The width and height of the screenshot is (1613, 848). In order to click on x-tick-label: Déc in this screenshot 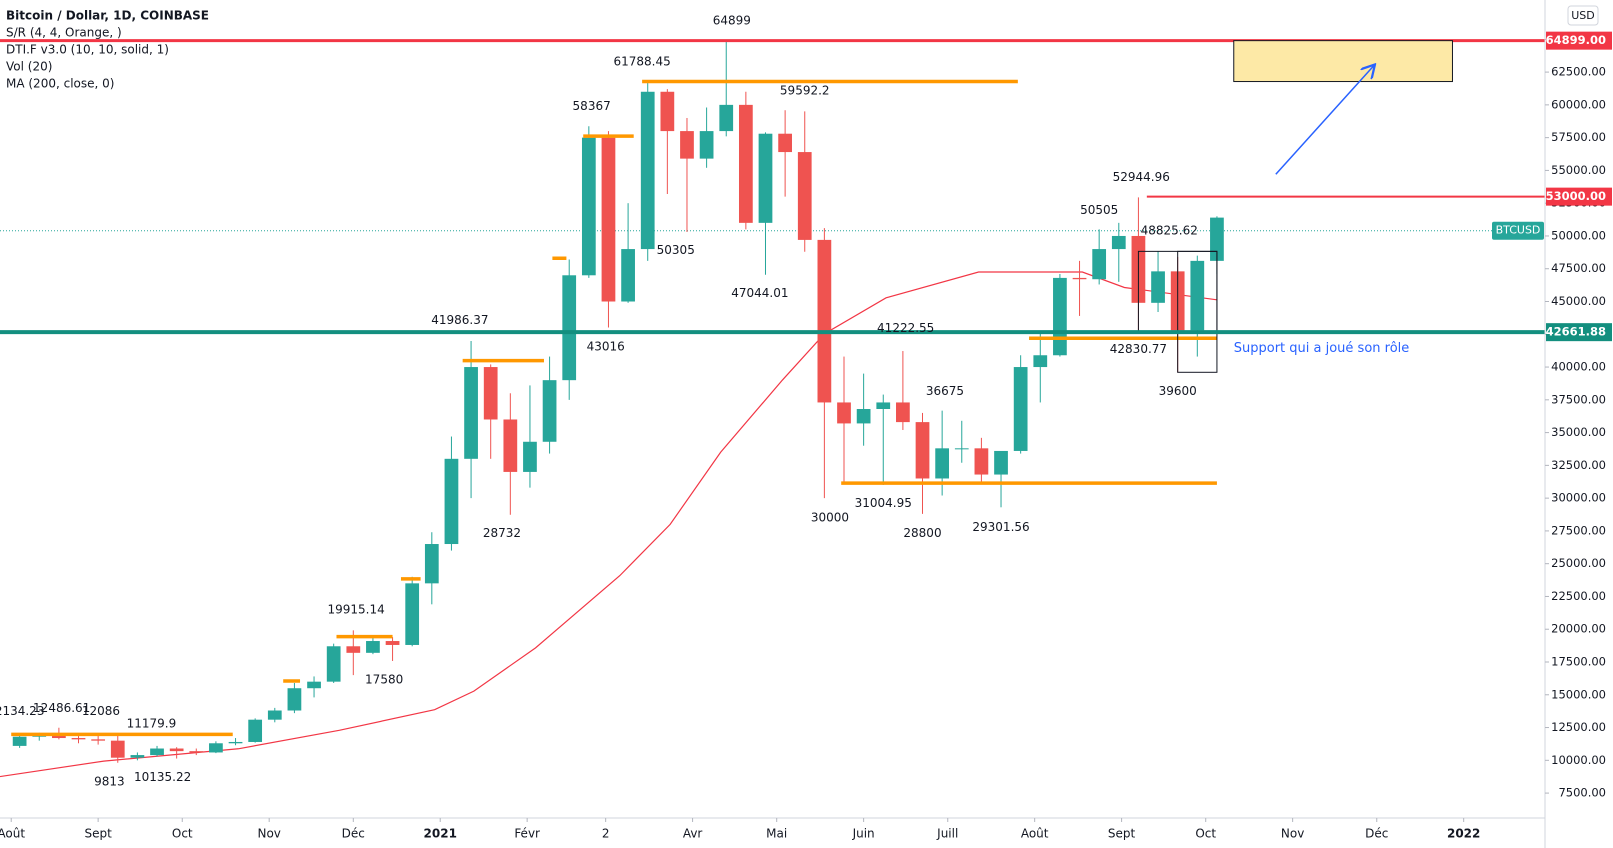, I will do `click(1376, 834)`.